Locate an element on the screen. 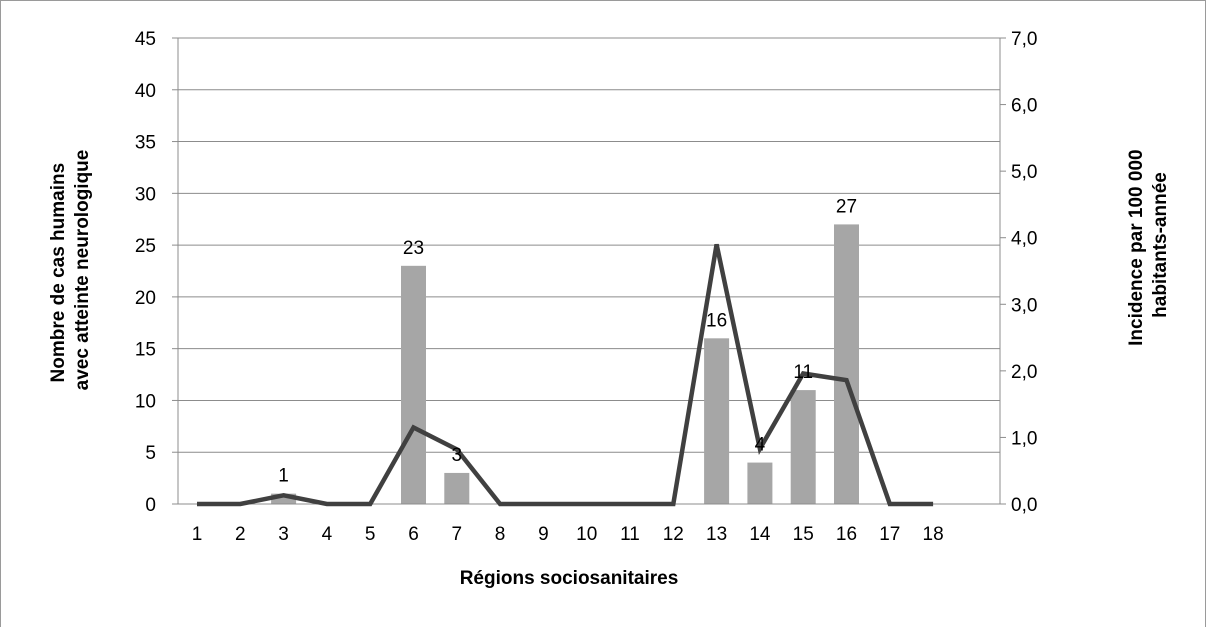  y-axis-right-title-line1: Incidence par 100 000 is located at coordinates (1136, 247).